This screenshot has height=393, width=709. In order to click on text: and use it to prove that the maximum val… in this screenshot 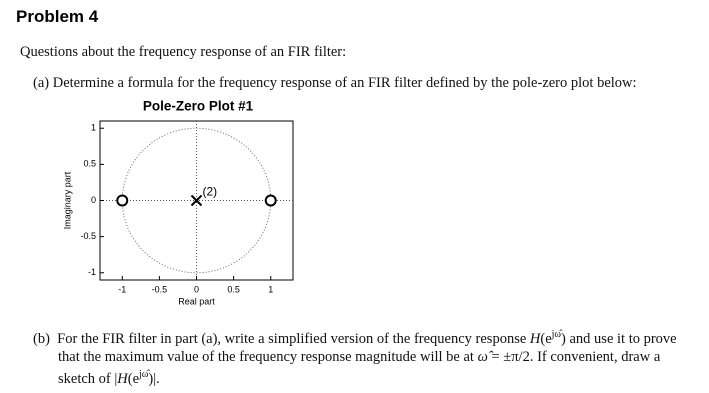, I will do `click(367, 347)`.